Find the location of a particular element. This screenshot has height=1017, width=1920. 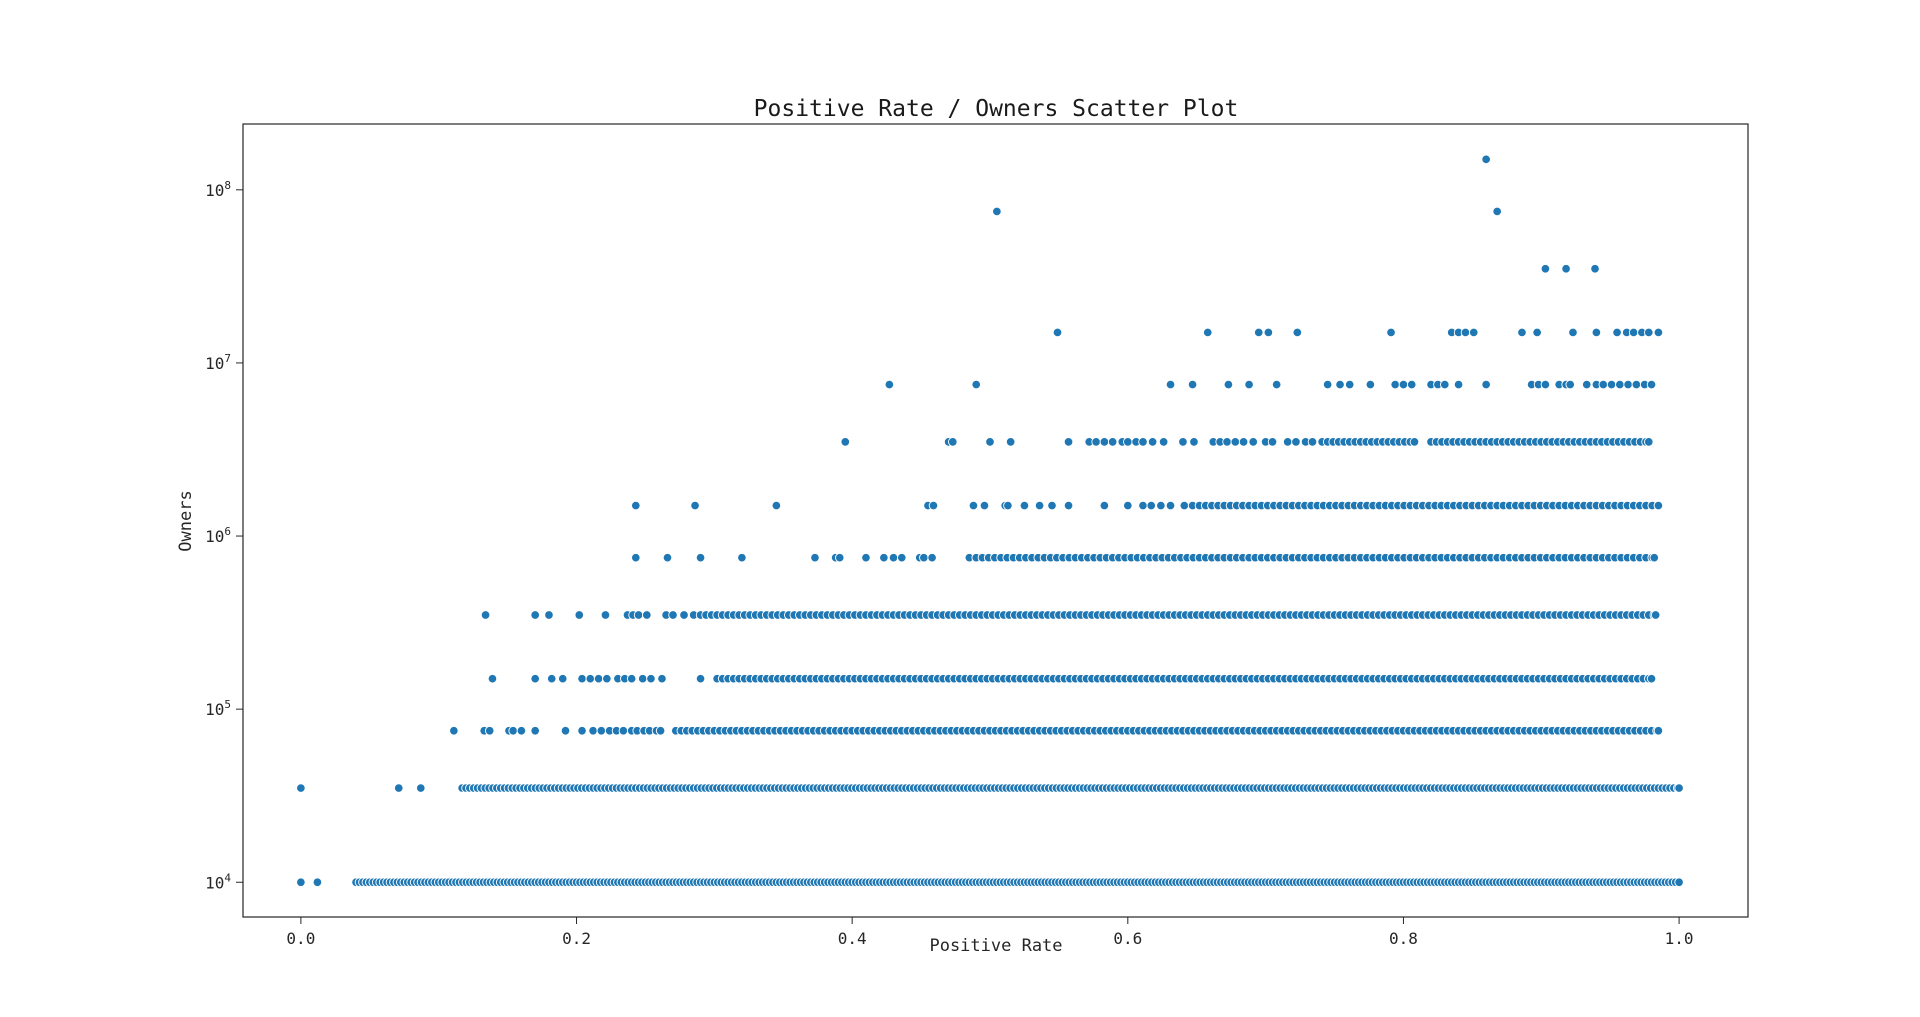

x-tick-label: 0.2 is located at coordinates (576, 938).